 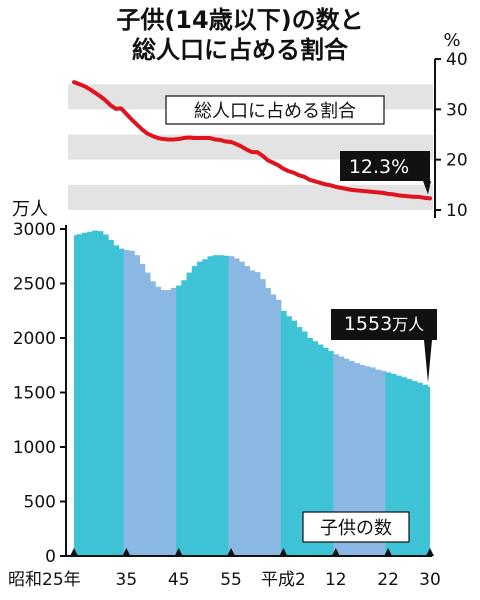 I want to click on children-y-tick-label: 1500, so click(x=34, y=394).